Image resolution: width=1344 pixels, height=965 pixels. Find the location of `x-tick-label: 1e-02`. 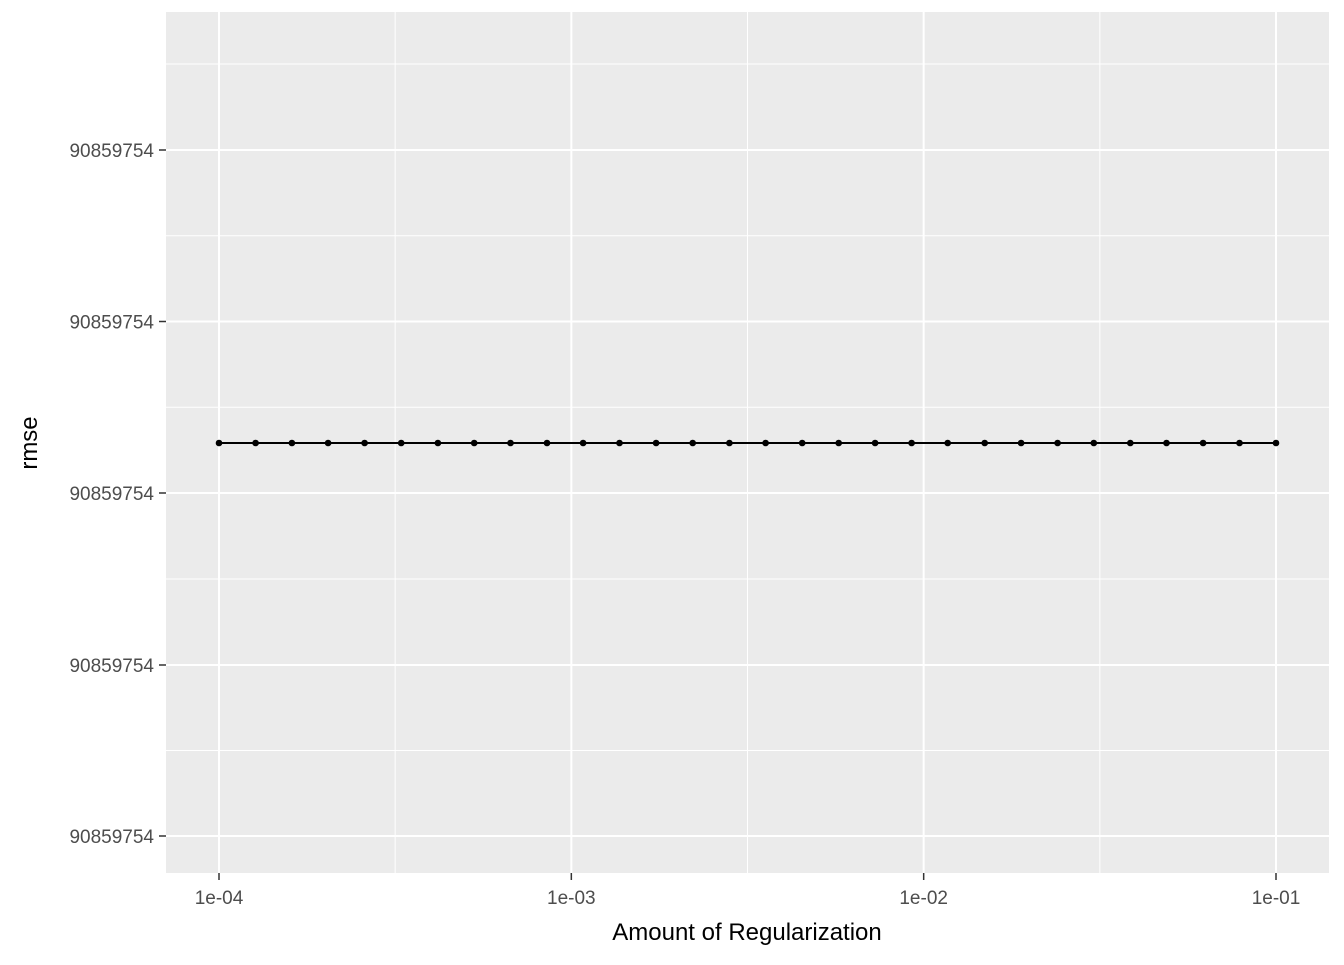

x-tick-label: 1e-02 is located at coordinates (923, 898).